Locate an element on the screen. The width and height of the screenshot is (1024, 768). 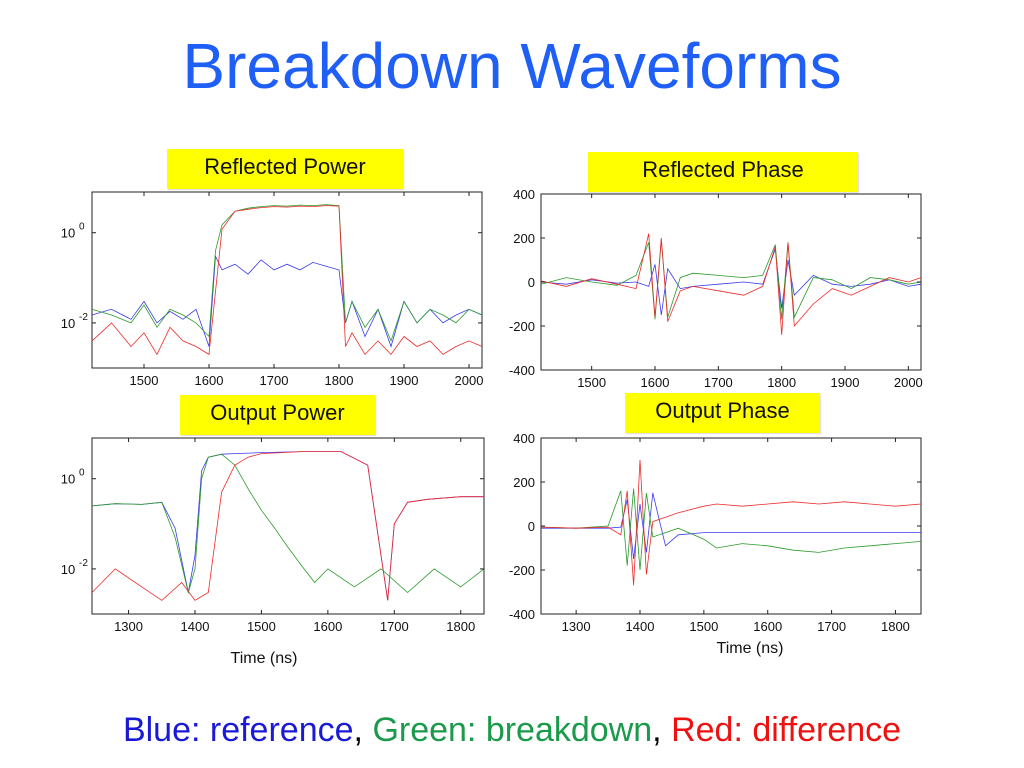
slide-title: Breakdown Waveforms is located at coordinates (512, 66).